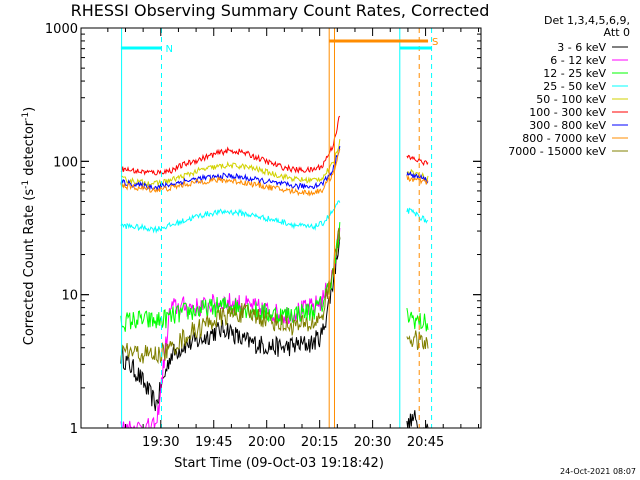 The width and height of the screenshot is (640, 480). I want to click on series-line-50-100-kev, so click(230, 163).